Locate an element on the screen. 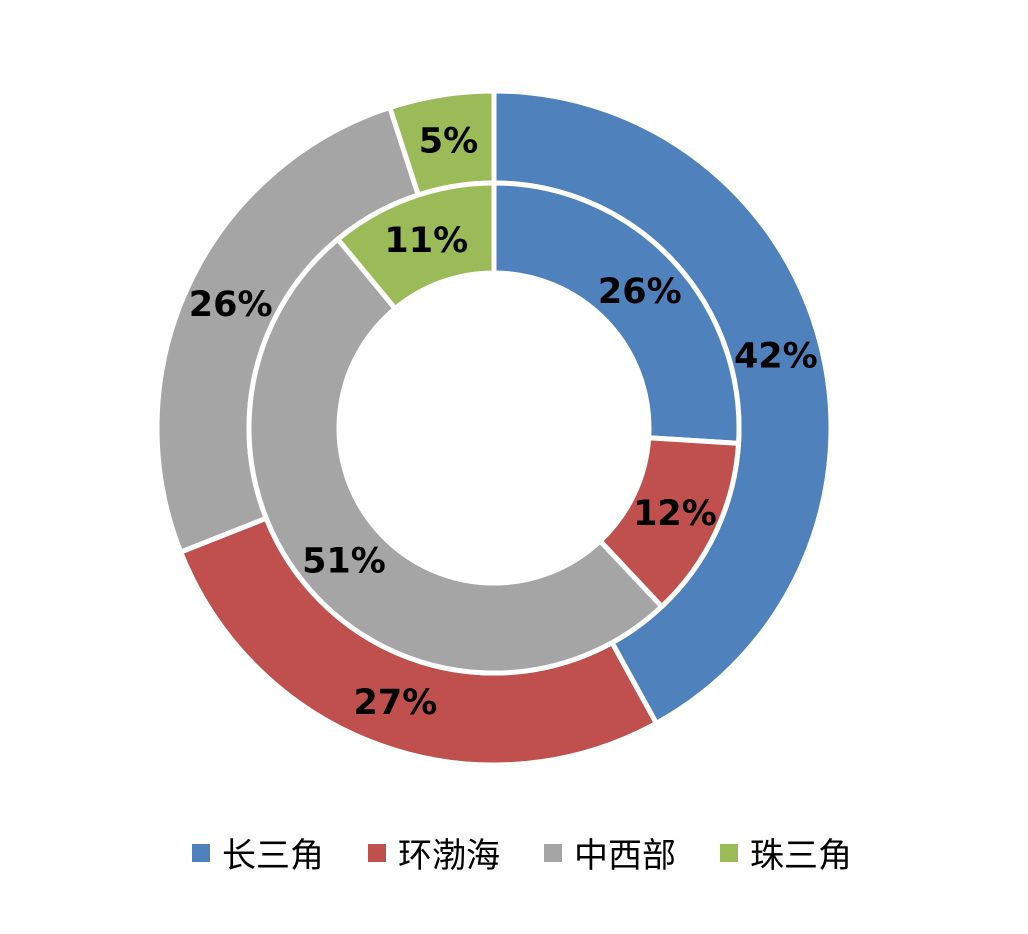 The image size is (1028, 934). outer-data-label-3: 5% is located at coordinates (448, 142).